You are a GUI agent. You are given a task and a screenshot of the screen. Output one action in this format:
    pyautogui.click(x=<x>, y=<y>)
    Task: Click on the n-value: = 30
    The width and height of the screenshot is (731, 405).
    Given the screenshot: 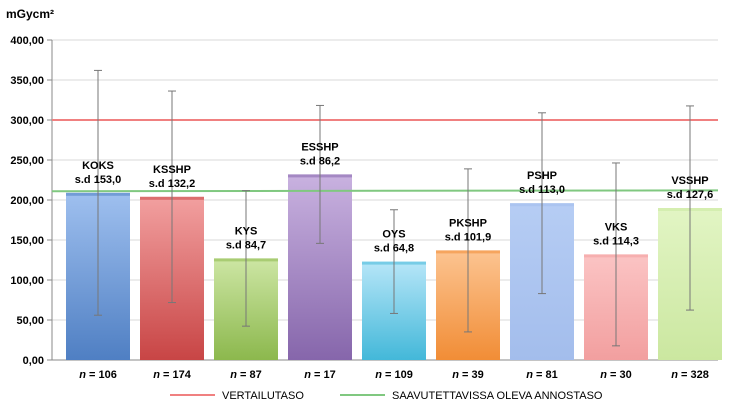 What is the action you would take?
    pyautogui.click(x=619, y=375)
    